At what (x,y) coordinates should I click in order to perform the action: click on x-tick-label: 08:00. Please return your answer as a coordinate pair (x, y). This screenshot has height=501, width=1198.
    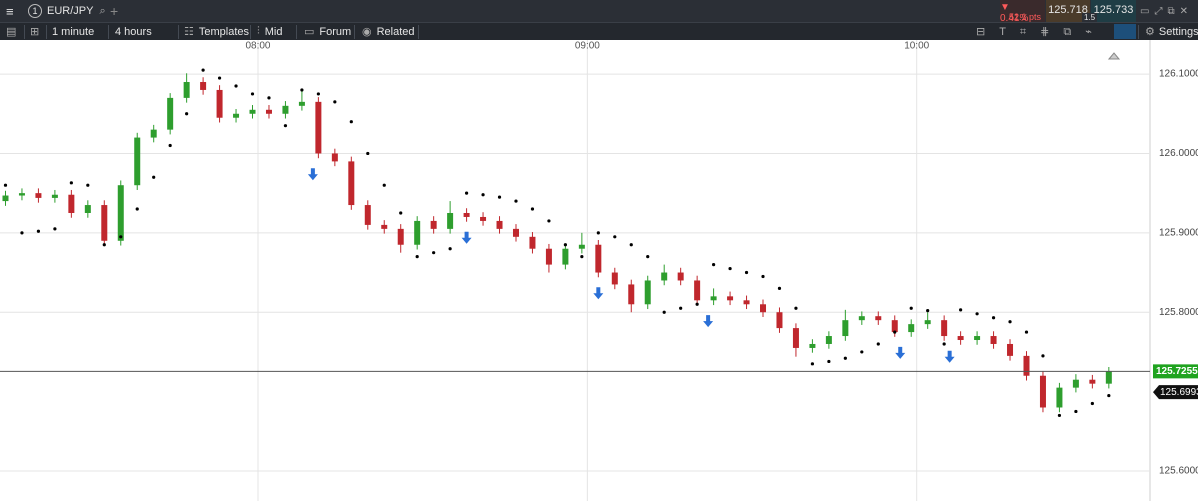
    Looking at the image, I should click on (257, 46).